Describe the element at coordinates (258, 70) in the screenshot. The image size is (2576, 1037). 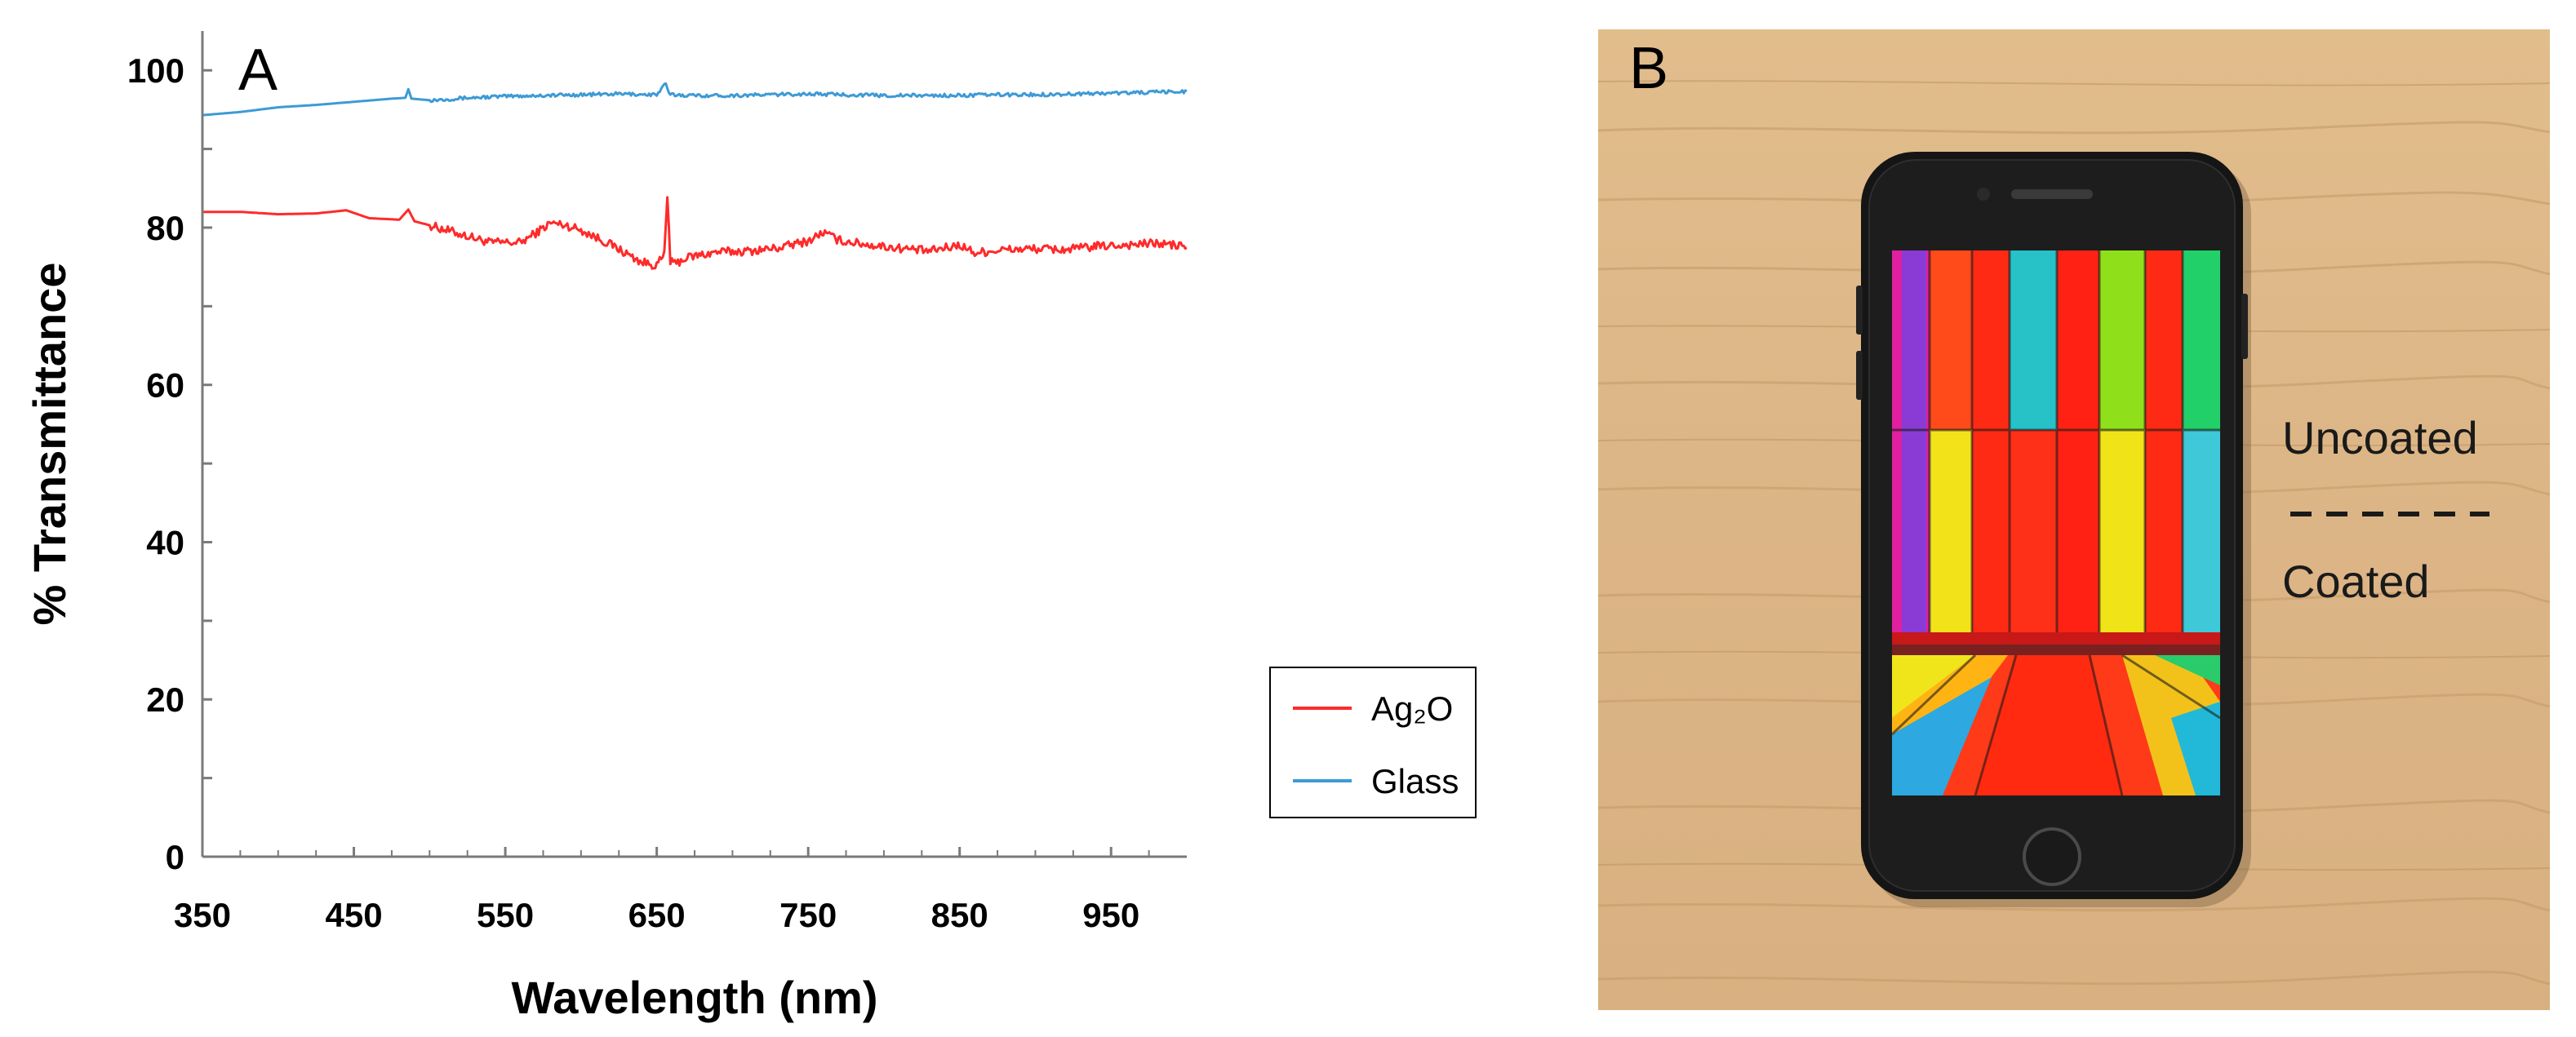
I see `panel-label-a: A` at that location.